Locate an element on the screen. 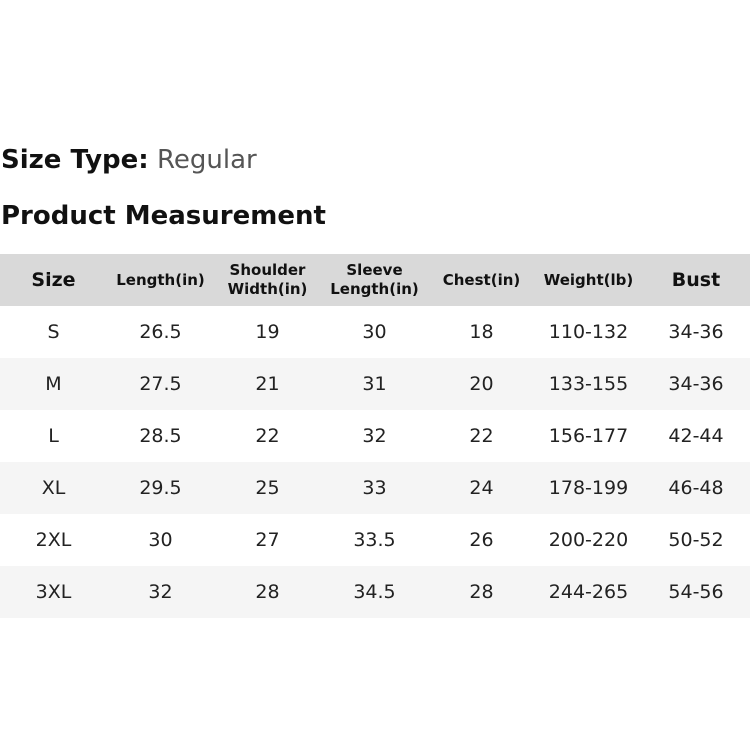  cell-length: 32 is located at coordinates (160, 592).